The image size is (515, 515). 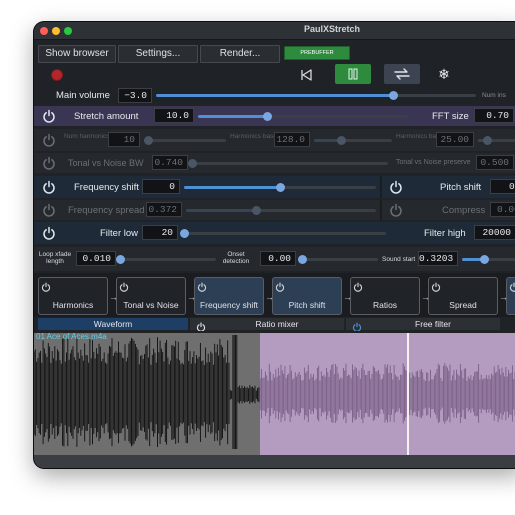 I want to click on record-button, so click(x=57, y=75).